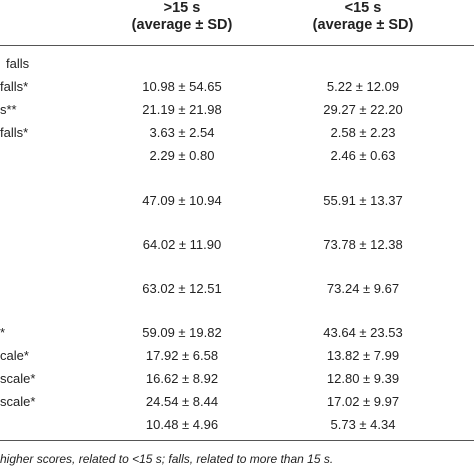 Image resolution: width=474 pixels, height=474 pixels. Describe the element at coordinates (363, 25) in the screenshot. I see `column-subtitle-under-15s: (average ± SD)` at that location.